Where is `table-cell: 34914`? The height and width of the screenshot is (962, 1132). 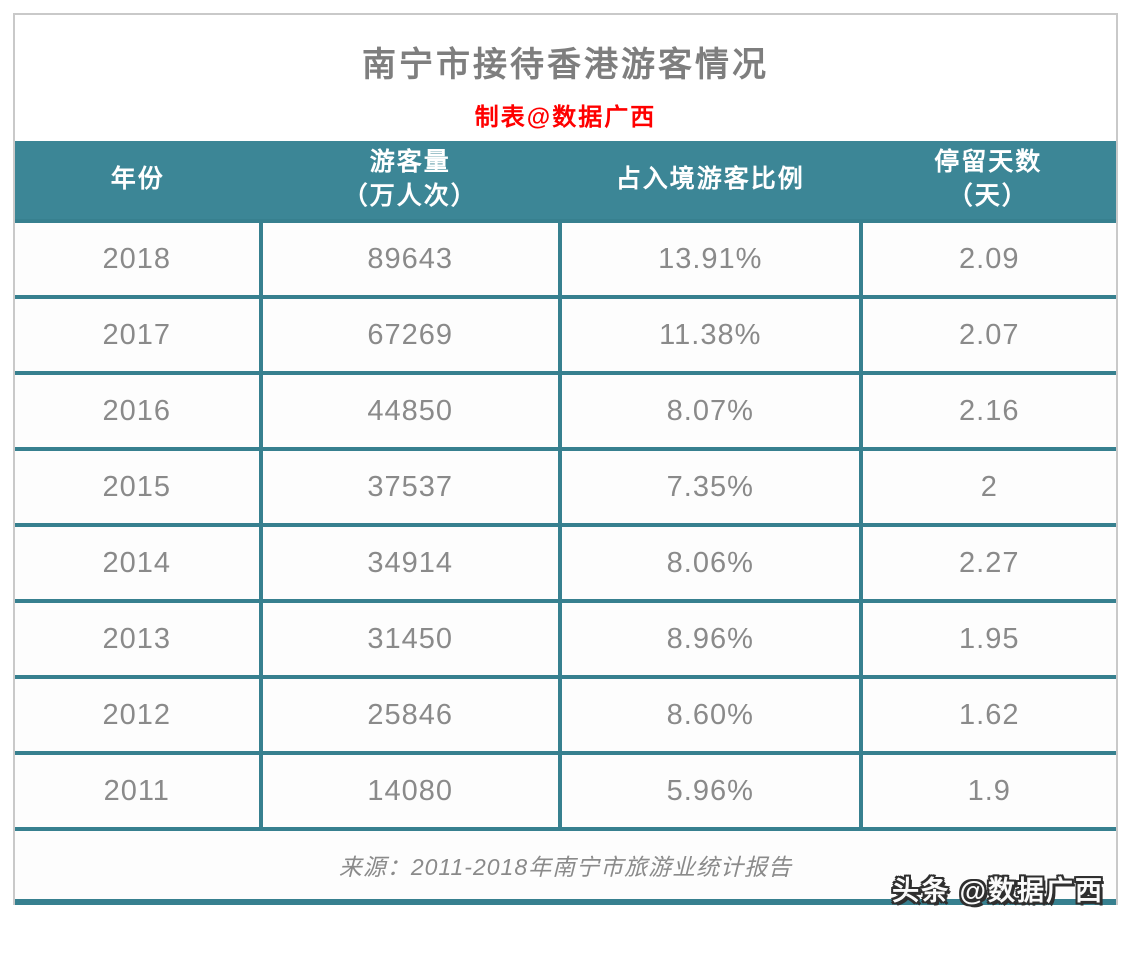
table-cell: 34914 is located at coordinates (410, 563).